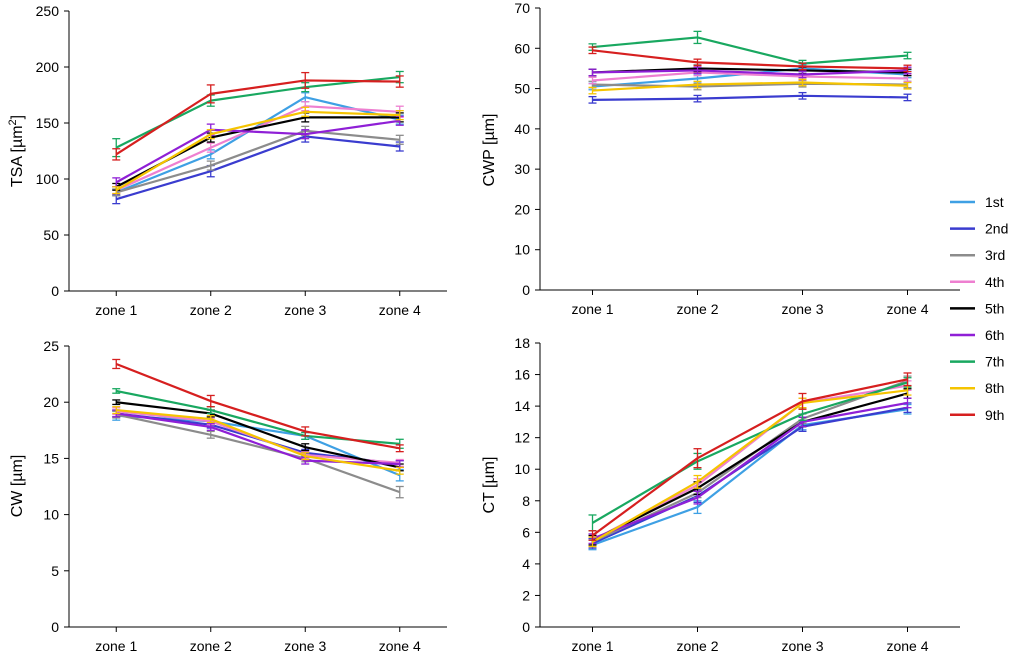 The height and width of the screenshot is (661, 1024). Describe the element at coordinates (522, 406) in the screenshot. I see `y-tick-label: 14` at that location.